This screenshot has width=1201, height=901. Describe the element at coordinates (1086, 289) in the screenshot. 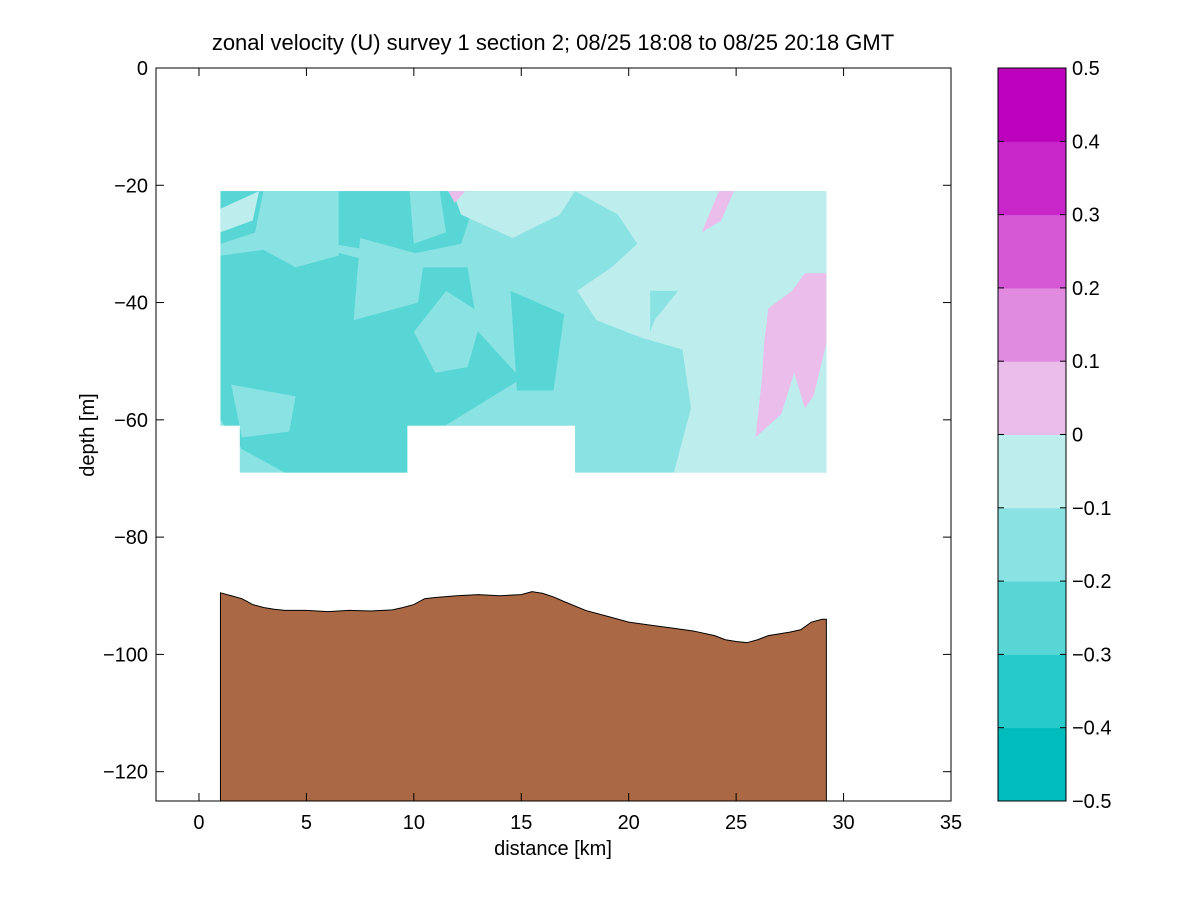

I see `colorbar-tick-label: 0.2` at that location.